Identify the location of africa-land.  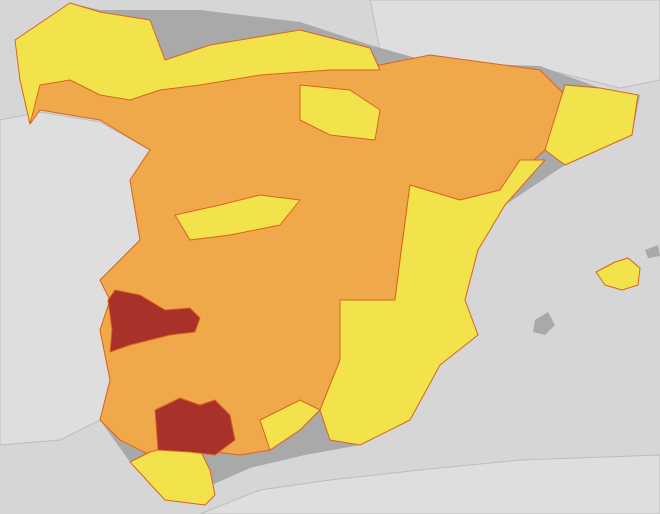
(429, 484).